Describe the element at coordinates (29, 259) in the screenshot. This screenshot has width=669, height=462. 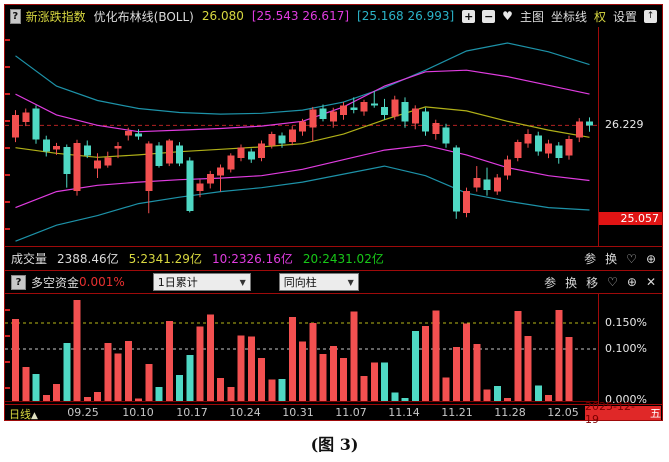
I see `volume-title: 成交量` at that location.